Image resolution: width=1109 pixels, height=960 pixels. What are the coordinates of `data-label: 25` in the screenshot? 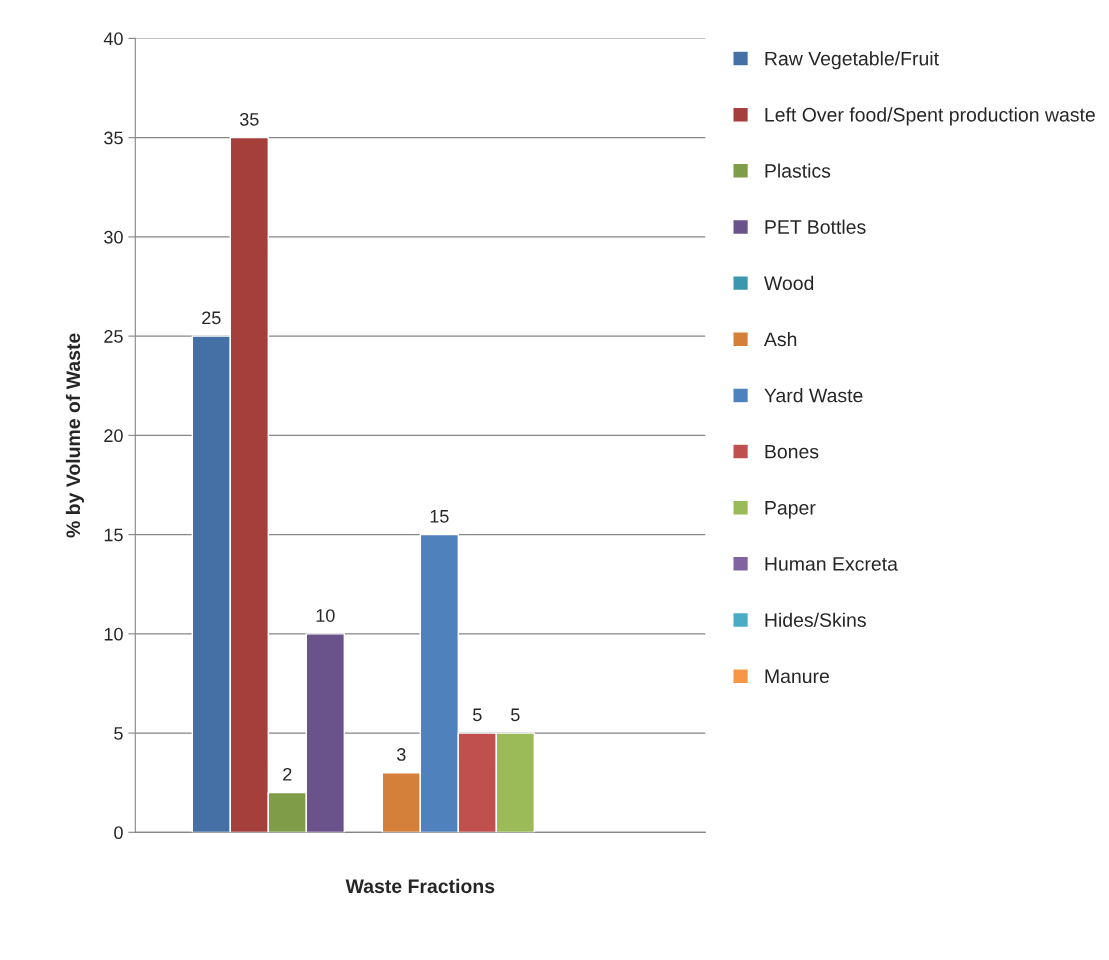 It's located at (211, 318).